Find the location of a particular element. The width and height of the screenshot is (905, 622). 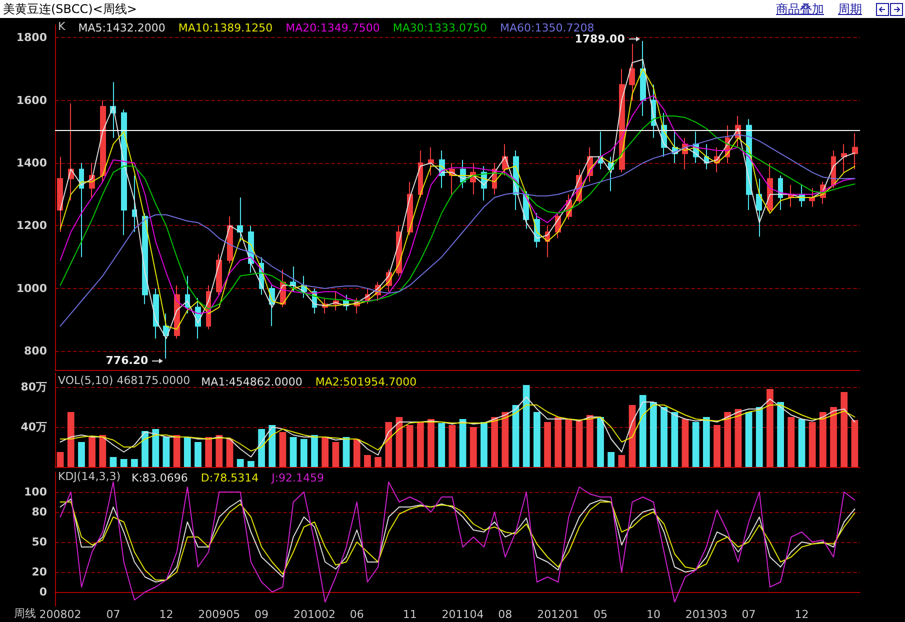

x-tick-label: 201201 is located at coordinates (558, 614).